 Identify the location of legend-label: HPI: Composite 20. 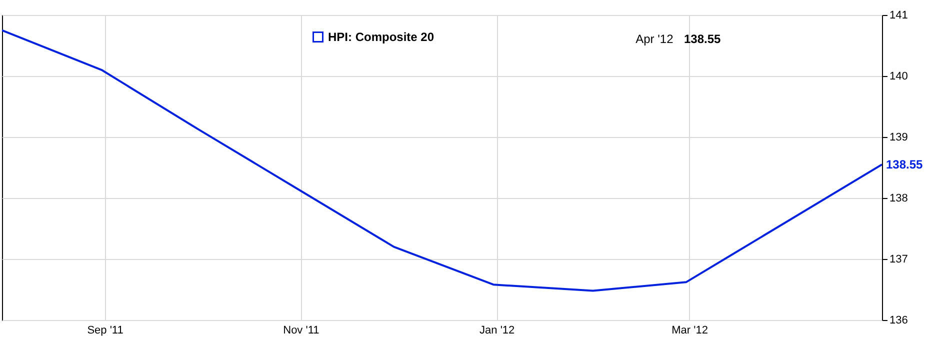
(381, 37).